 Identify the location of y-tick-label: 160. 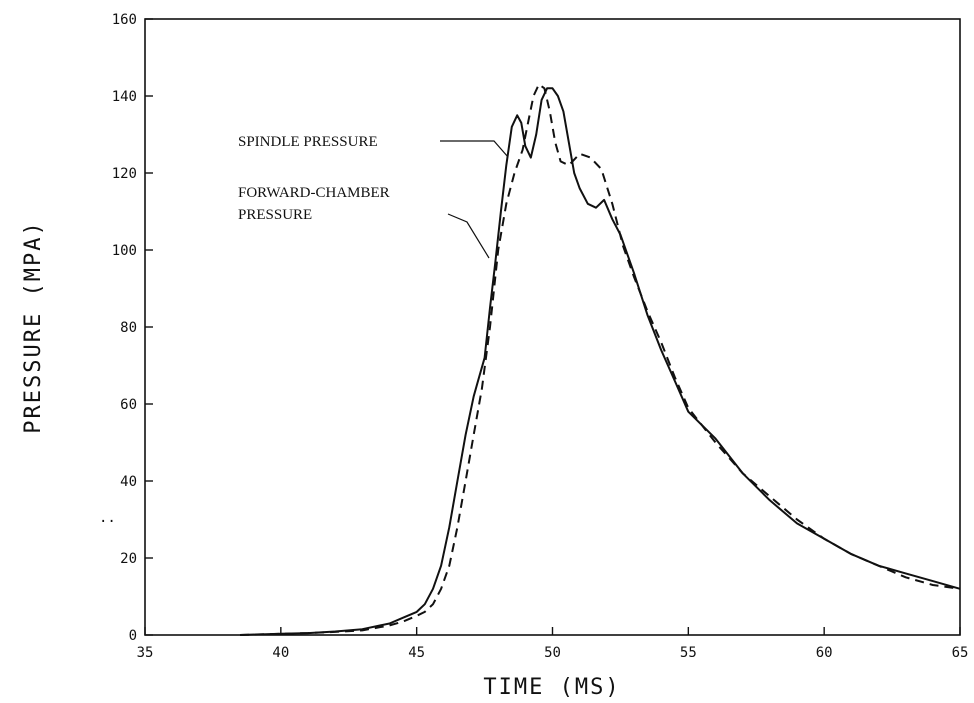
(124, 20).